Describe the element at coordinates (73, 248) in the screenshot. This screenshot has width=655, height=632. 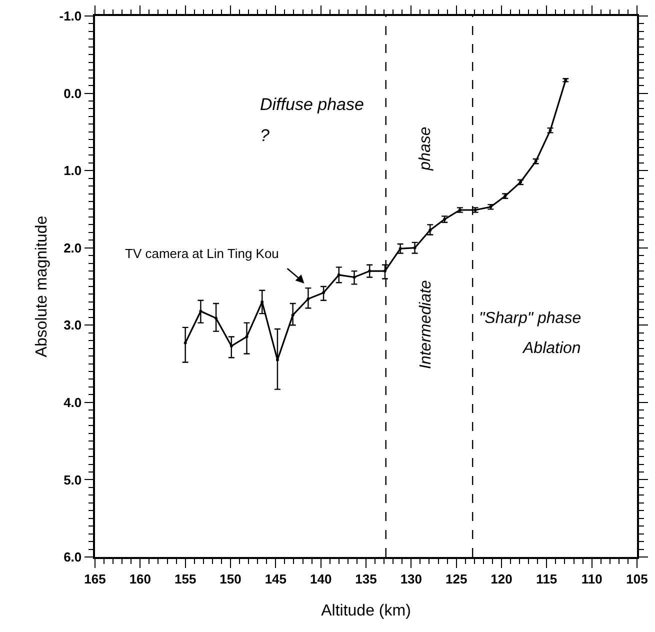
I see `y-tick-label: 2.0` at that location.